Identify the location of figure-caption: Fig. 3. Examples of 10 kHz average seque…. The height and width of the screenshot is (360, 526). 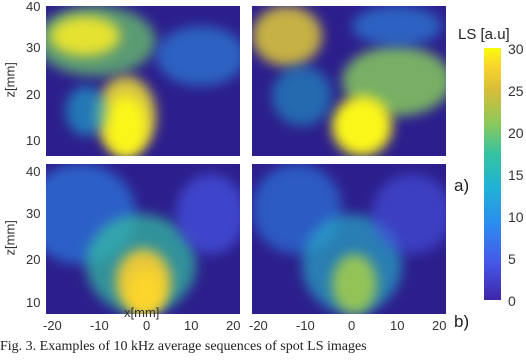
(183, 346).